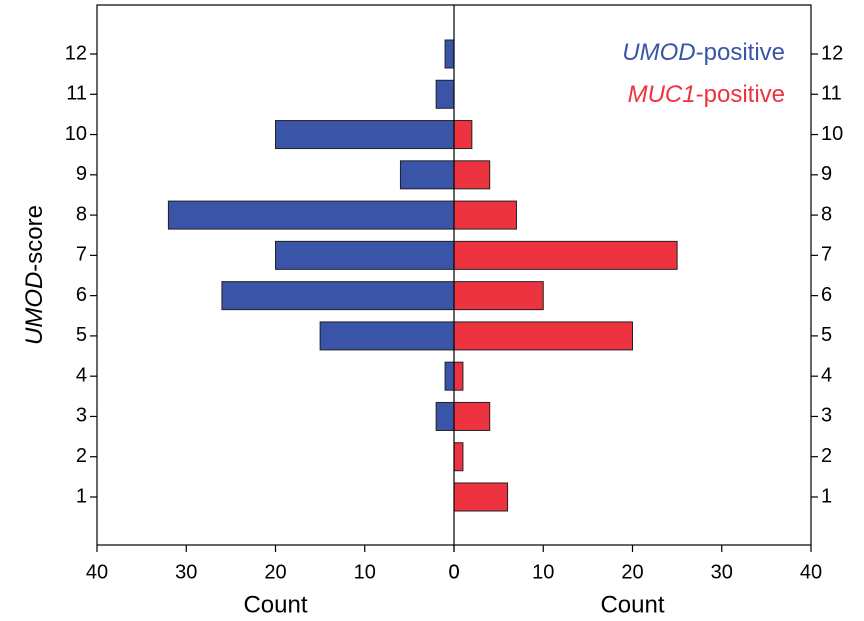 This screenshot has height=621, width=864. I want to click on y-axis-label: UMOD-score, so click(34, 275).